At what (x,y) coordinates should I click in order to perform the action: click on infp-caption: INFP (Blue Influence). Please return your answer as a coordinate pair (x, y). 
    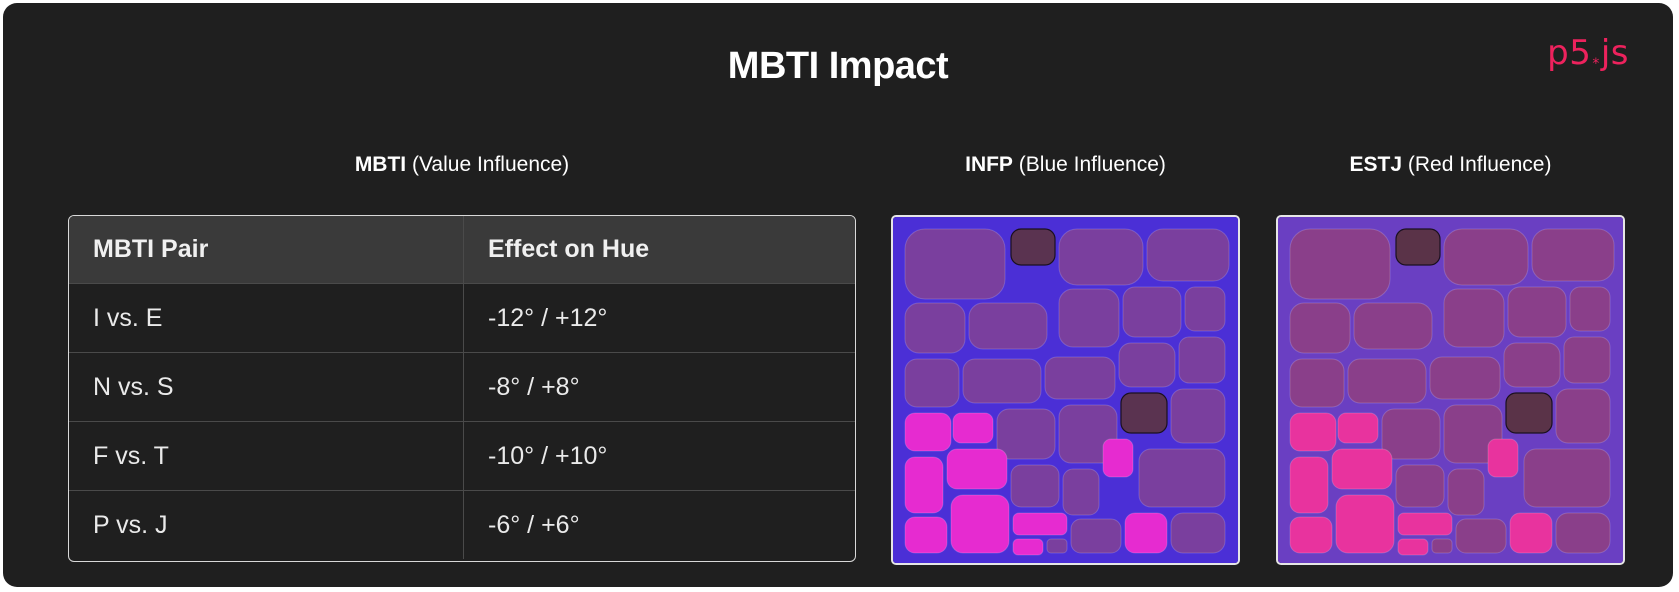
    Looking at the image, I should click on (1065, 165).